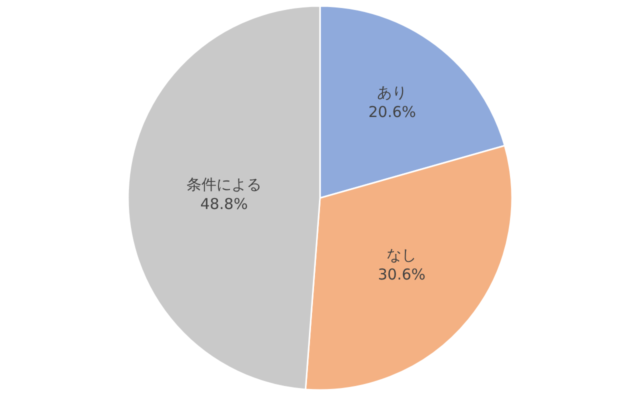 The image size is (640, 394). Describe the element at coordinates (224, 185) in the screenshot. I see `slice-label: 条件による` at that location.